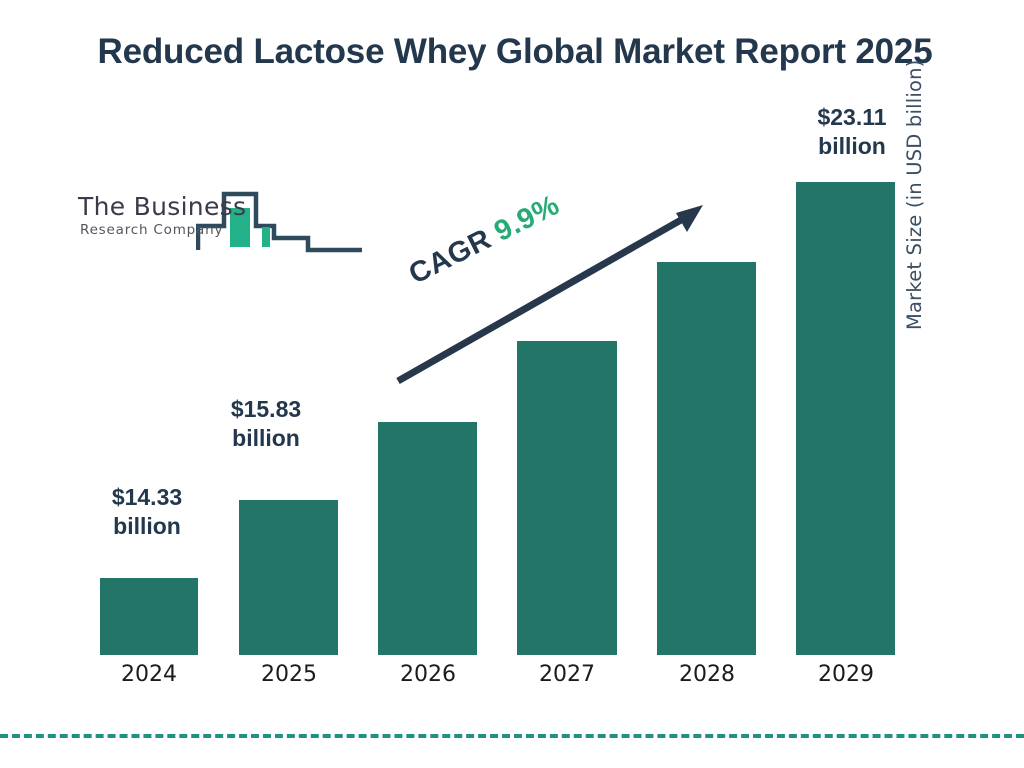 The height and width of the screenshot is (768, 1024). I want to click on logo-text-secondary: Research Company, so click(152, 230).